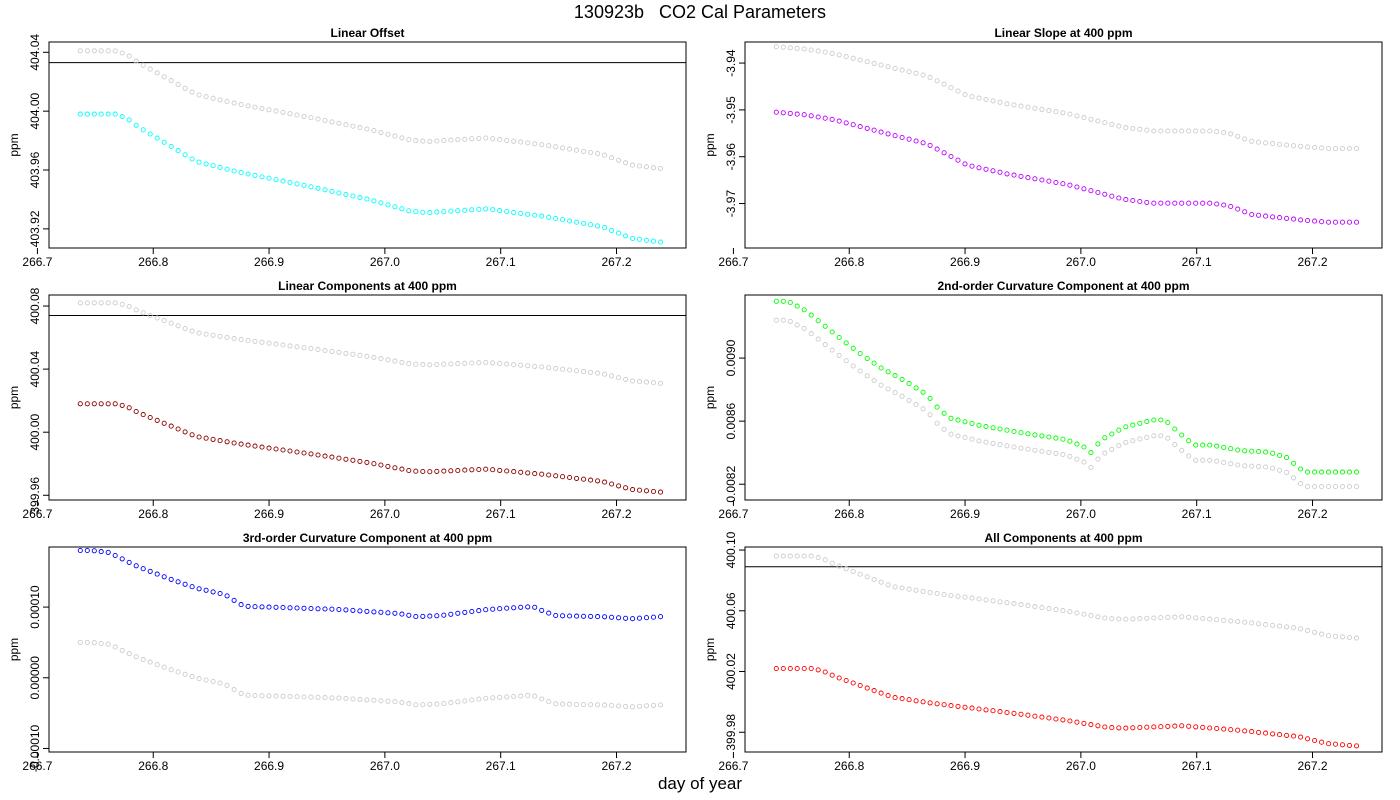  Describe the element at coordinates (731, 204) in the screenshot. I see `y-tick-label: -3.97` at that location.